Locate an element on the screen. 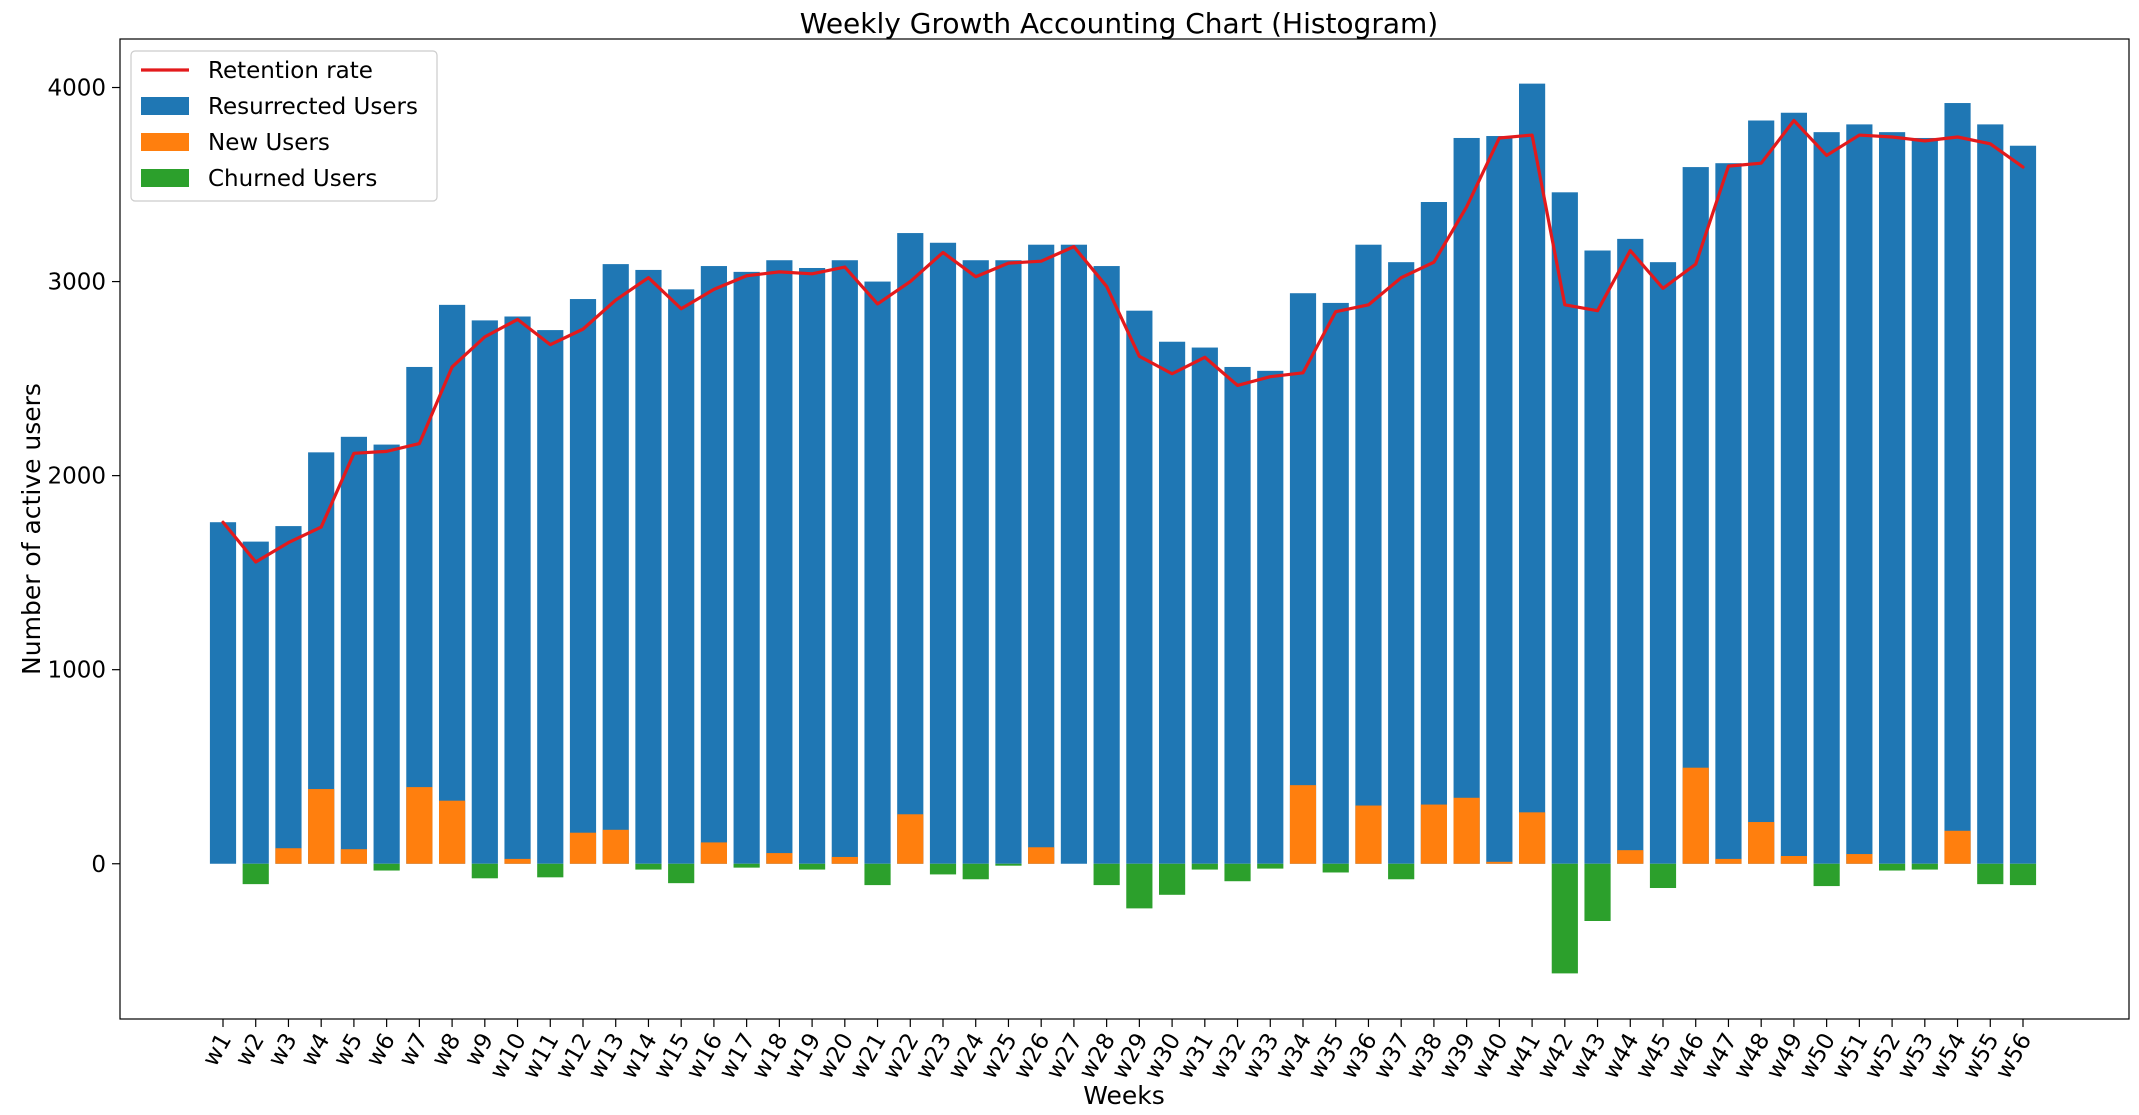 This screenshot has height=1115, width=2139. y-tick-label: 2000 is located at coordinates (76, 477).